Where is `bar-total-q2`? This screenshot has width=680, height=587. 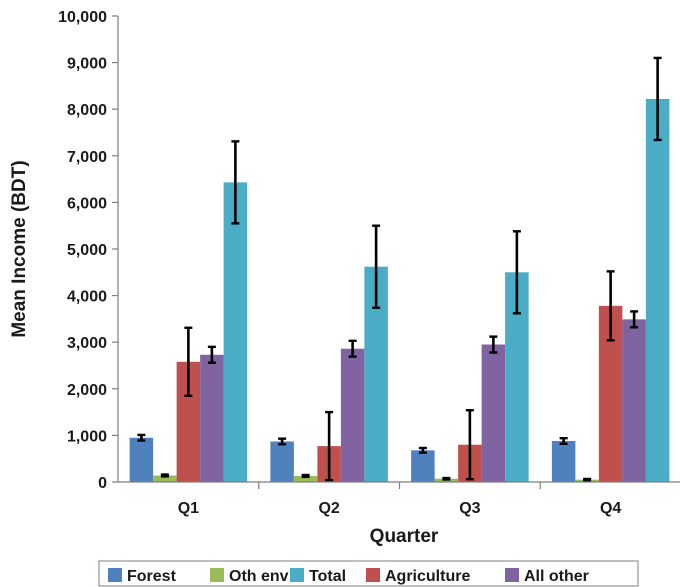 bar-total-q2 is located at coordinates (376, 374).